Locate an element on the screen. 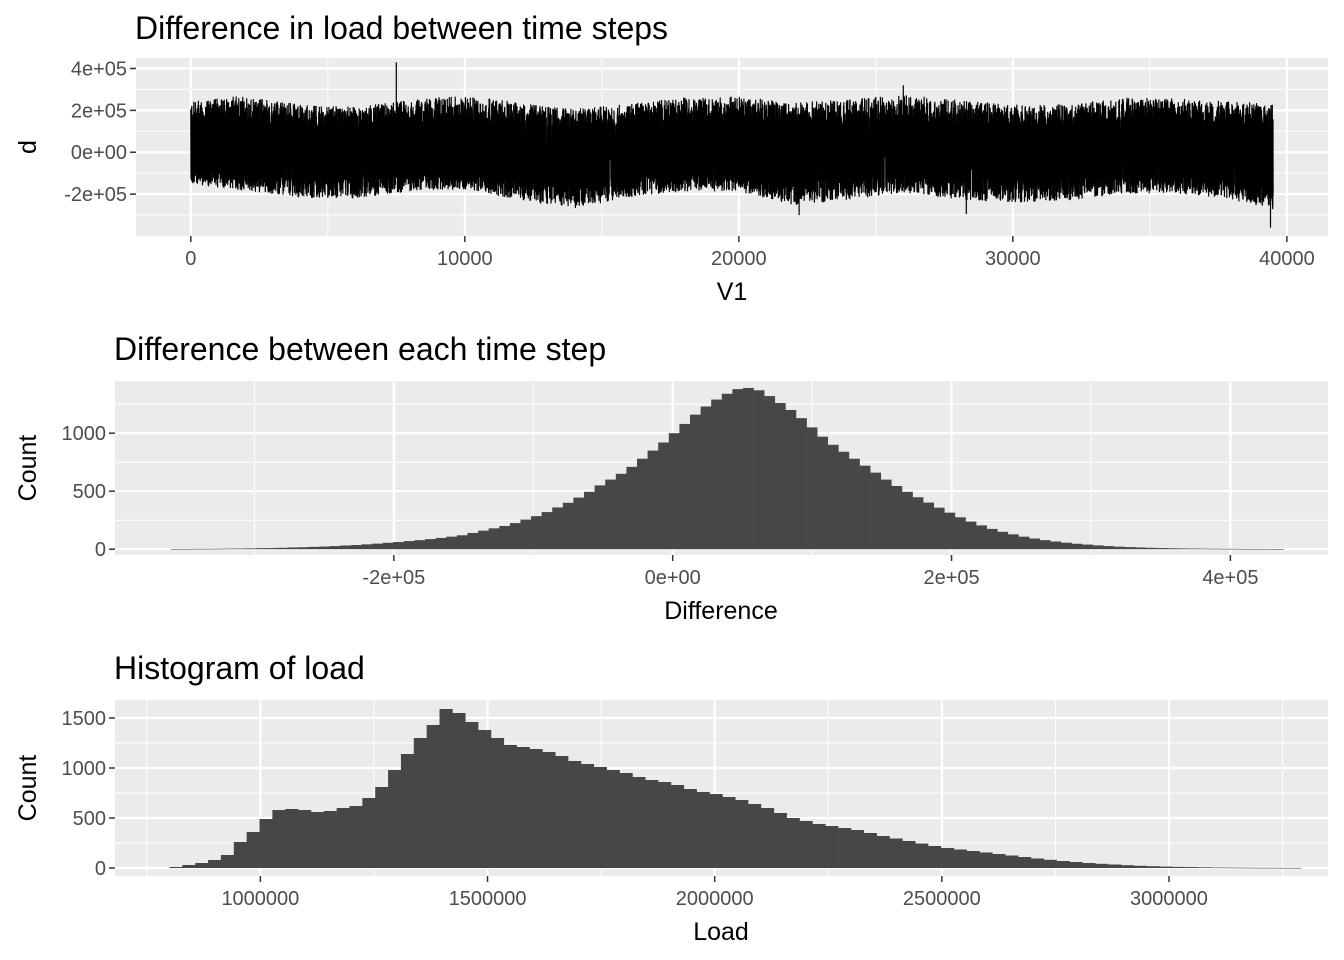 This screenshot has width=1344, height=960. x-tick-label: 0e+00 is located at coordinates (673, 578).